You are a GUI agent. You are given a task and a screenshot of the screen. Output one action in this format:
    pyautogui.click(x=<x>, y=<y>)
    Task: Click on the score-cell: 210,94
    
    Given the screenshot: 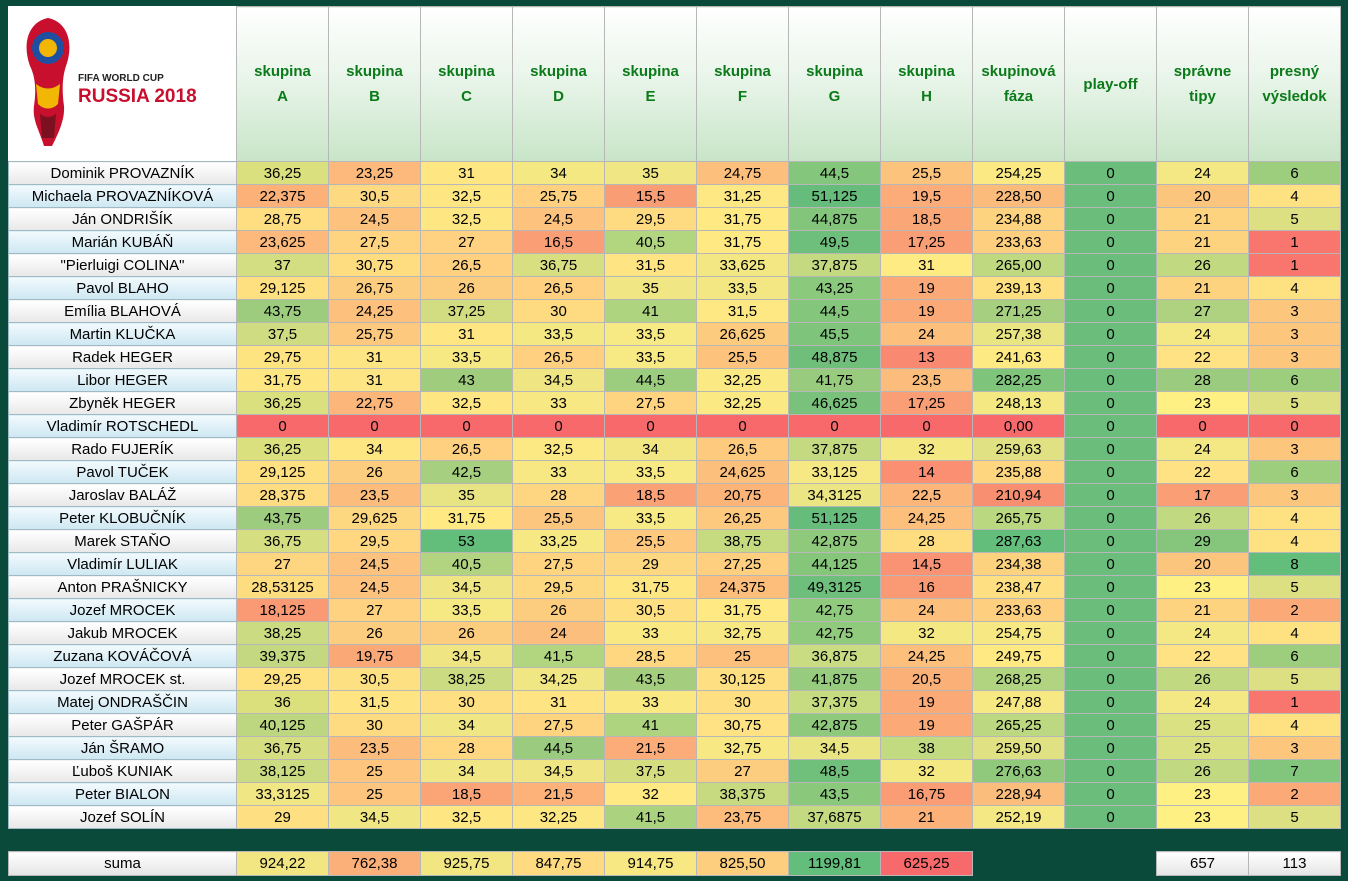 What is the action you would take?
    pyautogui.click(x=1018, y=495)
    